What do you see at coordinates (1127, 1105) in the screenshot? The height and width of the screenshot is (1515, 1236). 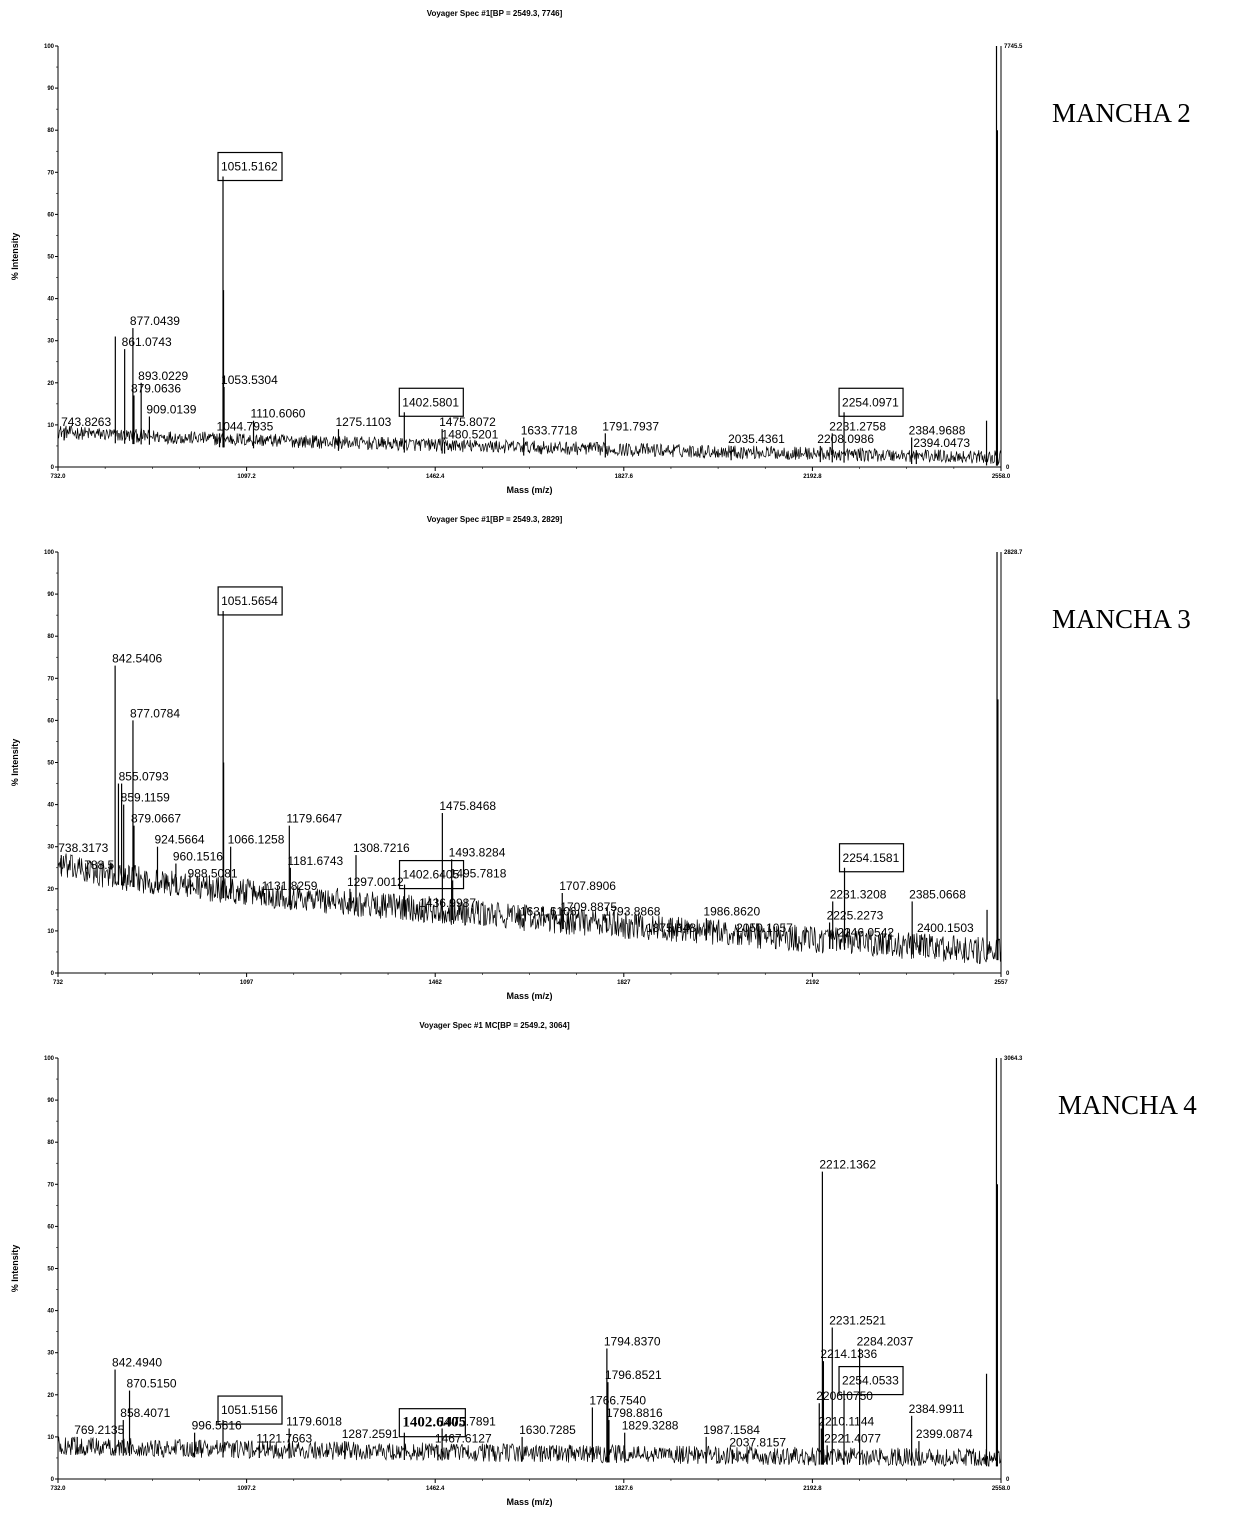 I see `sample-label: MANCHA 4` at bounding box center [1127, 1105].